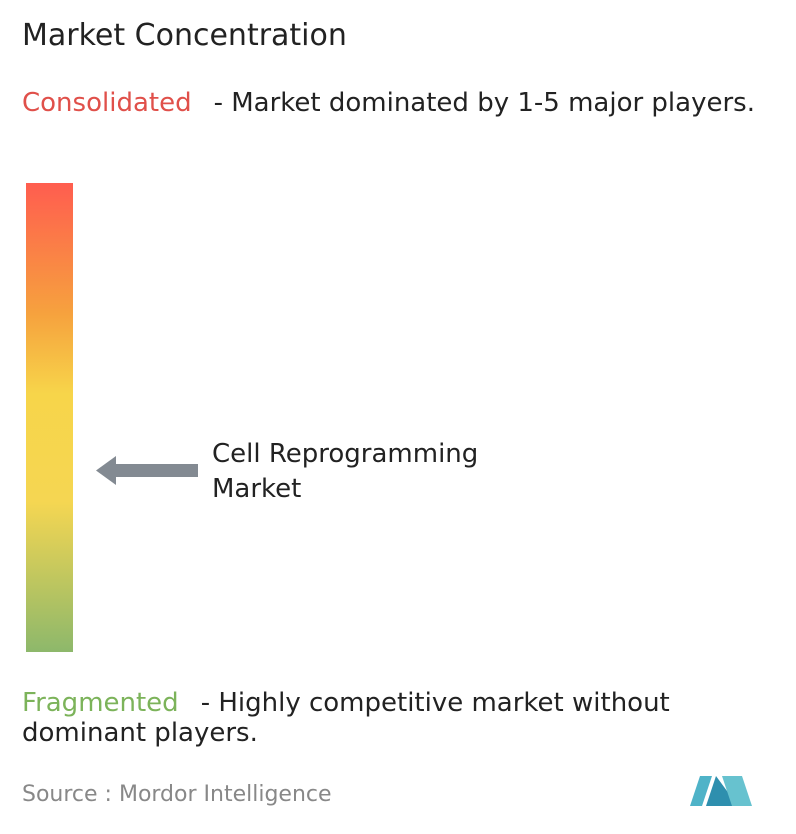  I want to click on source: Source : Mordor Intelligence, so click(177, 794).